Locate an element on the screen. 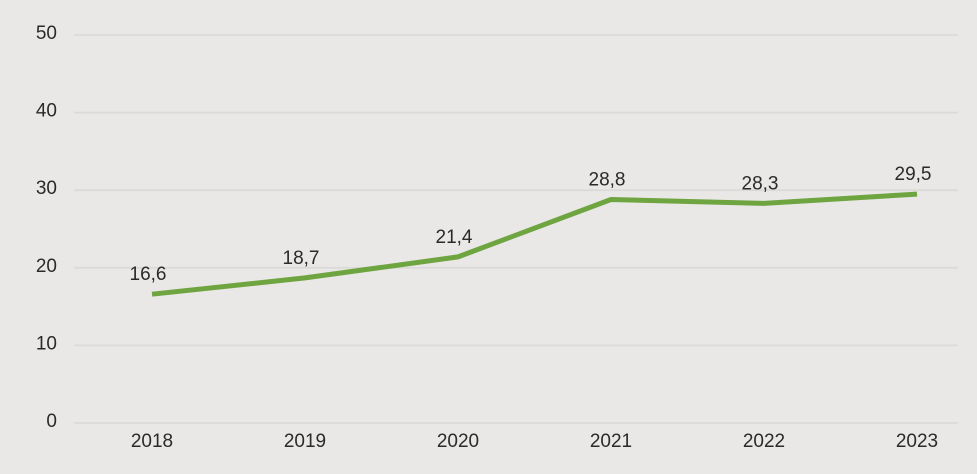 The image size is (977, 474). x-axis-tick-label: 2020 is located at coordinates (458, 441).